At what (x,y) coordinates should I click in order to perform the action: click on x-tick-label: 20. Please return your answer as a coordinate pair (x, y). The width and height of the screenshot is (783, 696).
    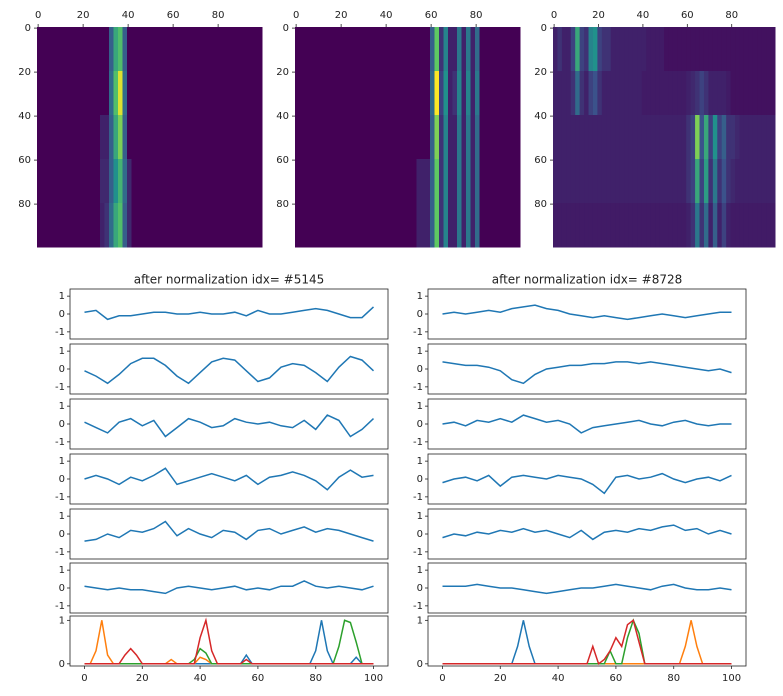
    Looking at the image, I should click on (83, 15).